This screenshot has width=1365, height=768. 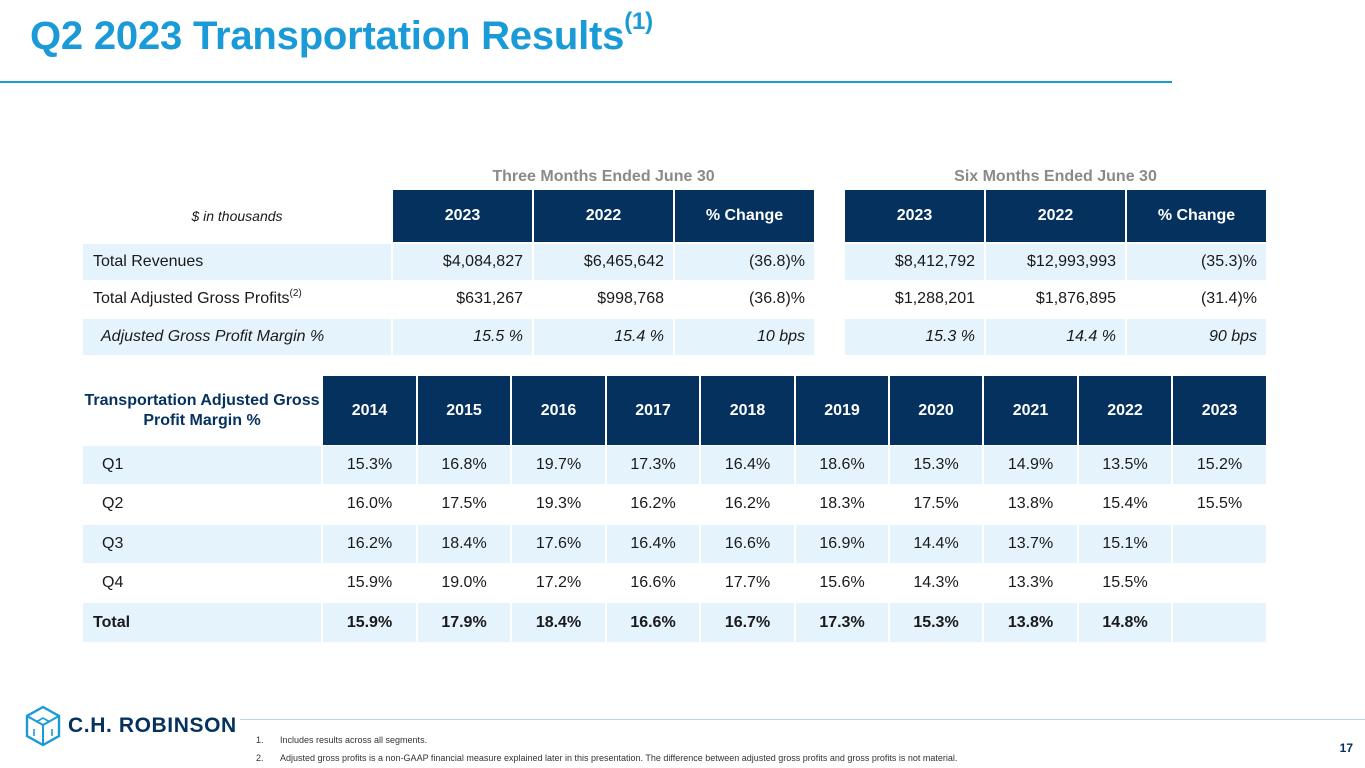 What do you see at coordinates (558, 410) in the screenshot?
I see `year-header: 2016` at bounding box center [558, 410].